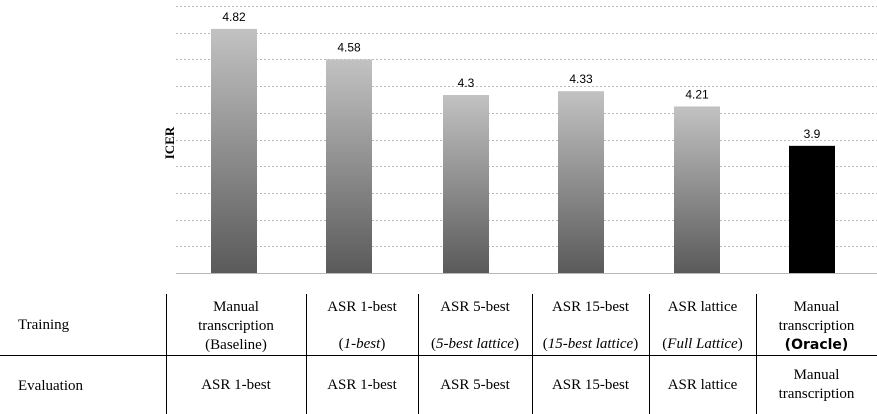  What do you see at coordinates (50, 386) in the screenshot?
I see `row-label-evaluation: Evaluation` at bounding box center [50, 386].